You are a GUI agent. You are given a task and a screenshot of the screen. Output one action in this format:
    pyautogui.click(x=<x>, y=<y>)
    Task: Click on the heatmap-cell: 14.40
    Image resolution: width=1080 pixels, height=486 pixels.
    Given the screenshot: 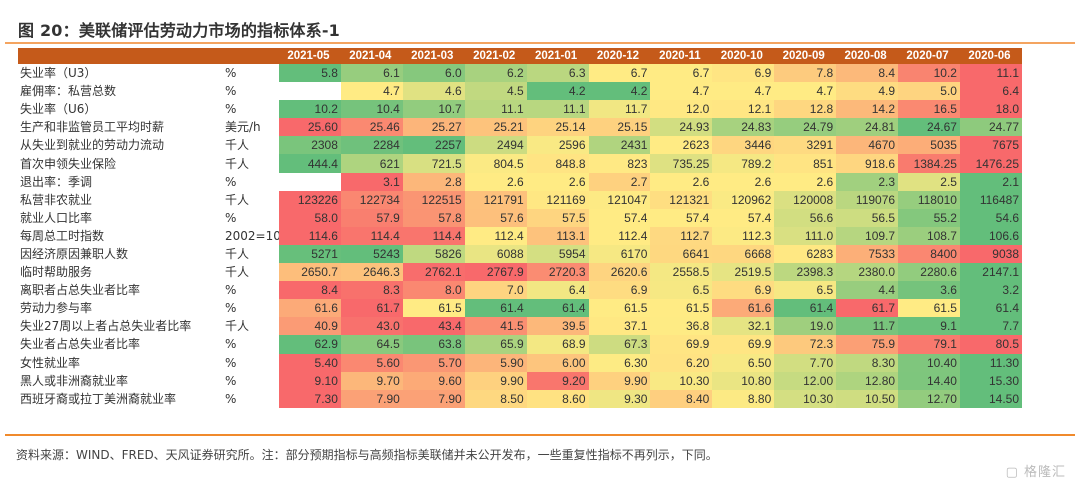 What is the action you would take?
    pyautogui.click(x=929, y=380)
    